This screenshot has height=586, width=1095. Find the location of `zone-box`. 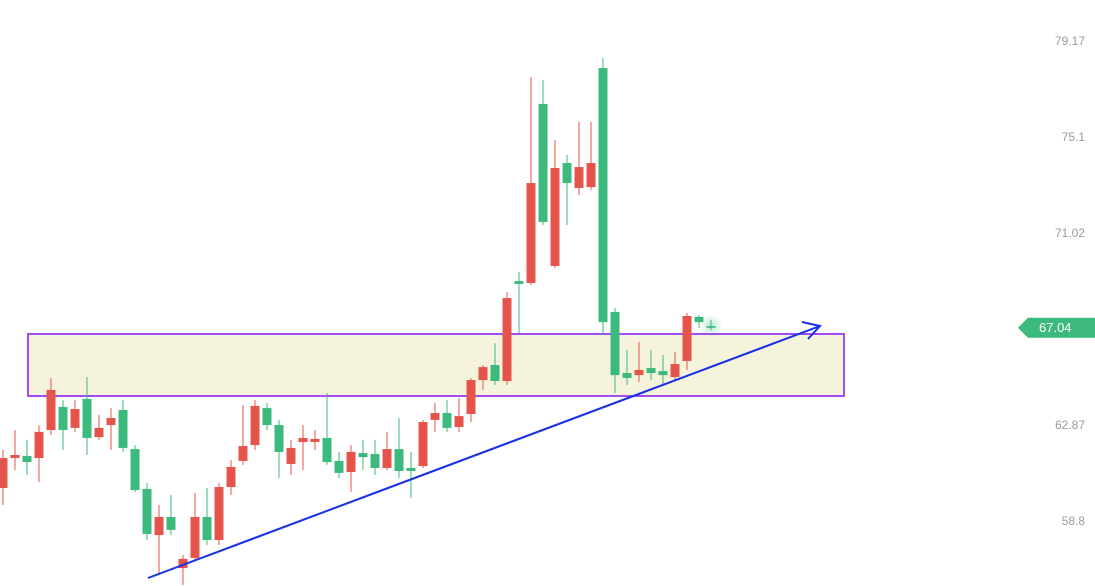

zone-box is located at coordinates (436, 365).